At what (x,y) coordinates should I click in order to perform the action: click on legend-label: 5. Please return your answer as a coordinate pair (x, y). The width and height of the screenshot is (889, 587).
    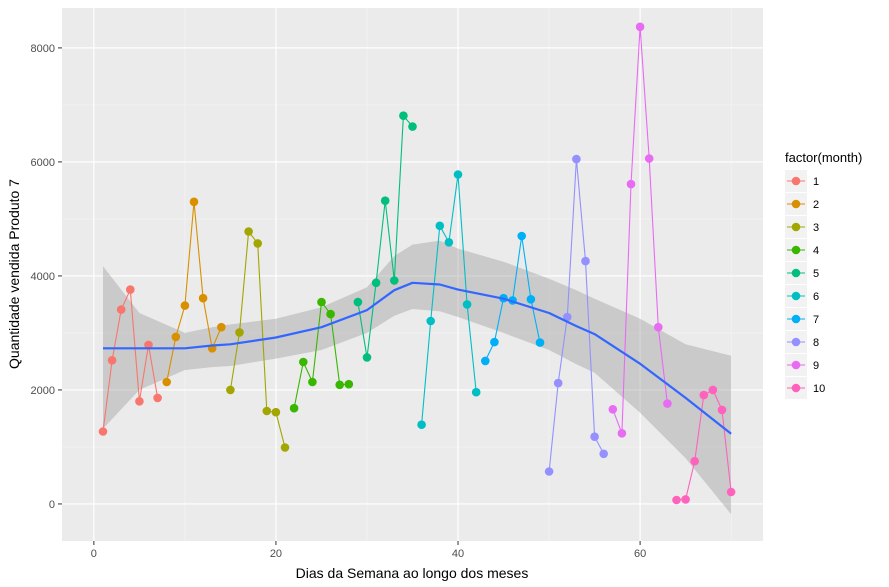
    Looking at the image, I should click on (816, 274).